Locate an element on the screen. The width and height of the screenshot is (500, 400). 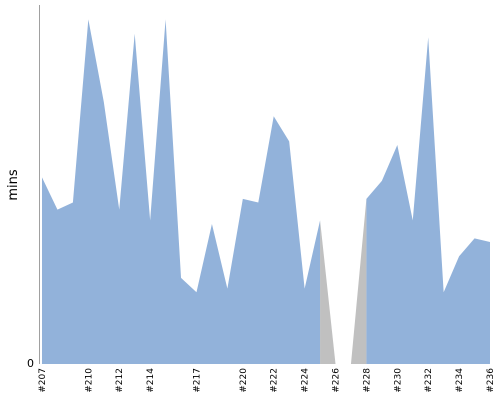
x-tick-label: #224 is located at coordinates (306, 380).